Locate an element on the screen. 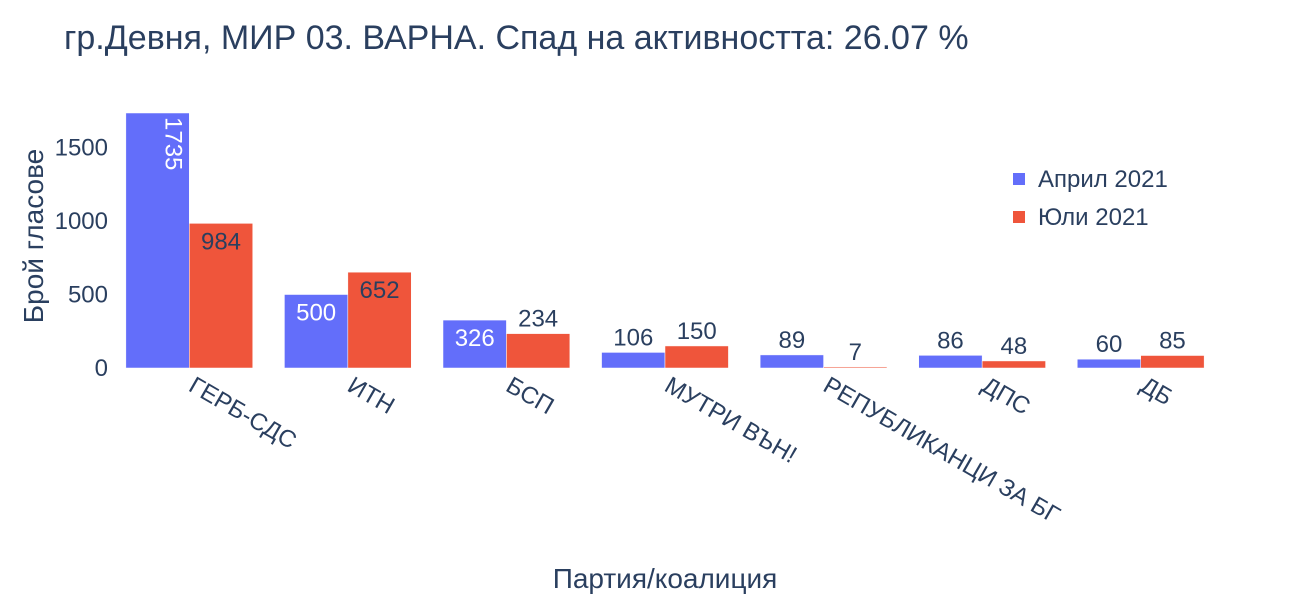 The width and height of the screenshot is (1300, 600). x-tick-label: МУТРИ ВЪН! is located at coordinates (730, 420).